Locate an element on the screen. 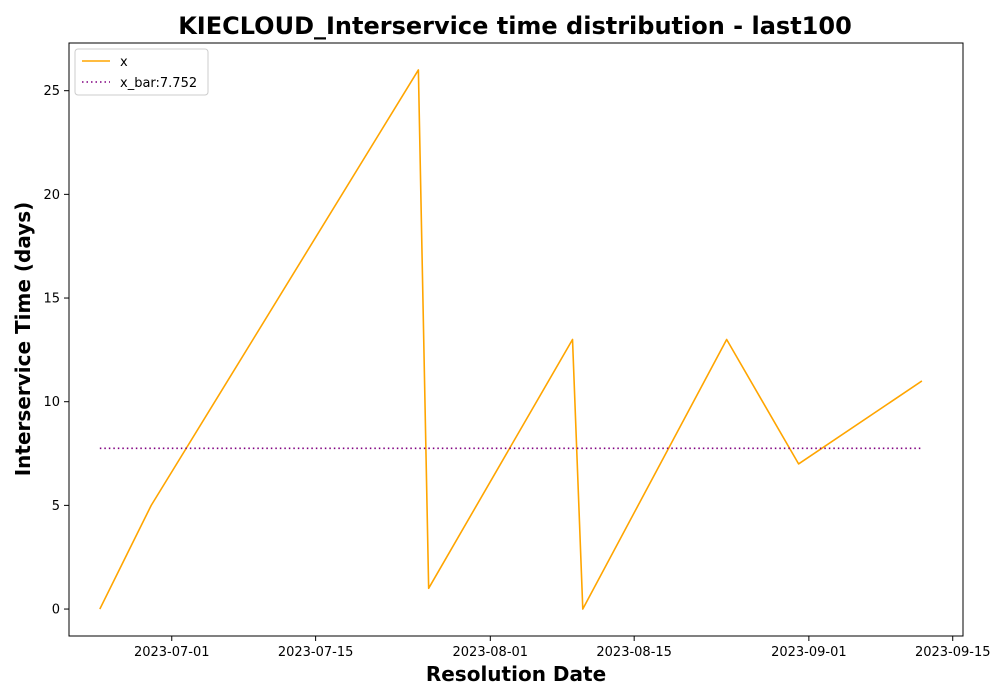 The image size is (1000, 700). y-tick-label: 20 is located at coordinates (51, 195).